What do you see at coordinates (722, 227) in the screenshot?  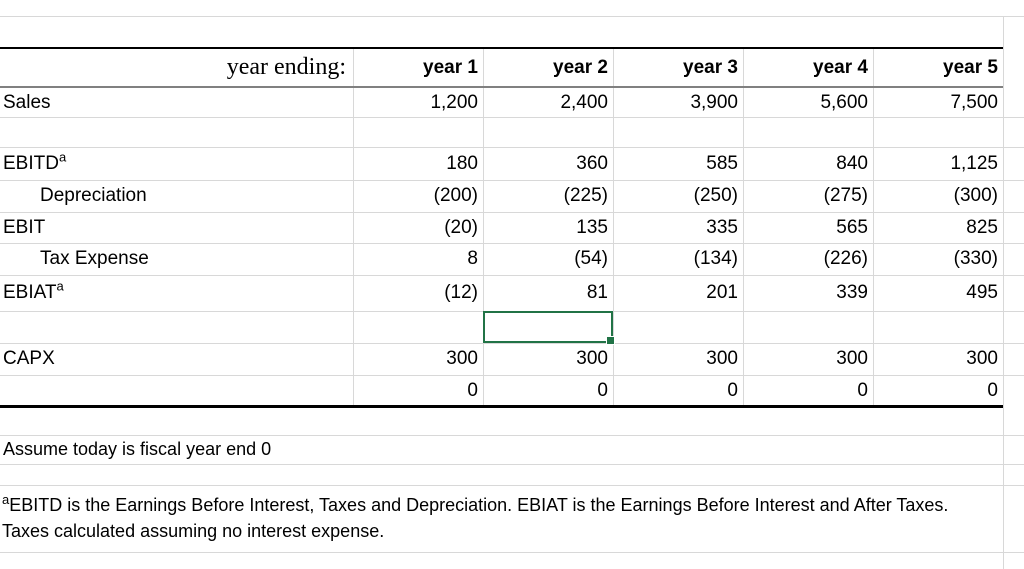 I see `data-cell: 335` at bounding box center [722, 227].